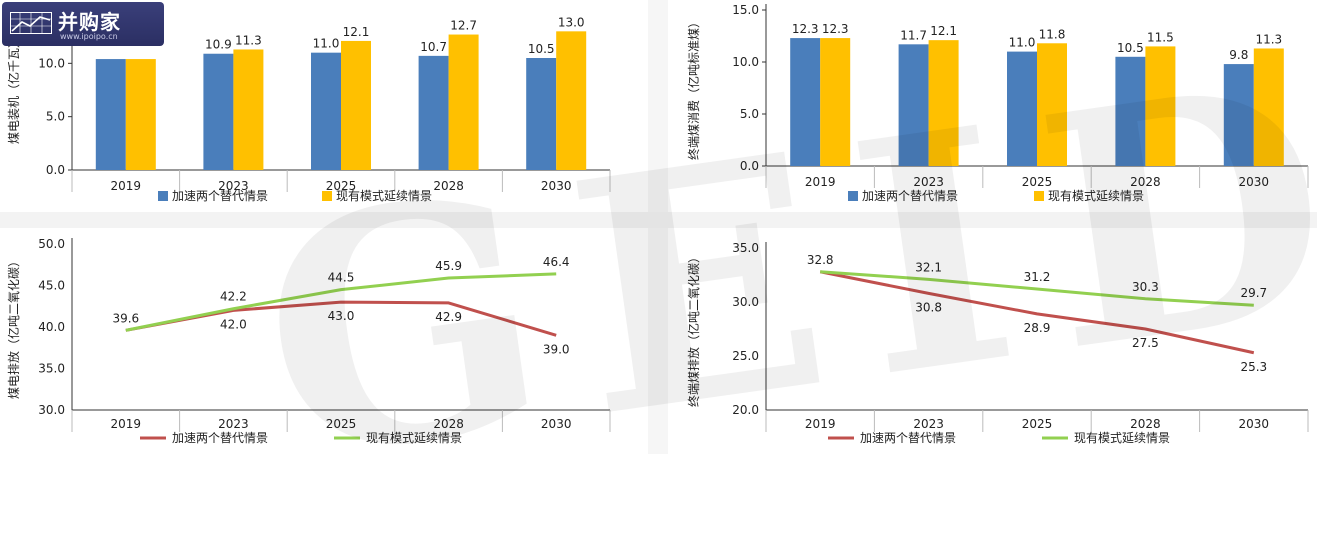  Describe the element at coordinates (1238, 55) in the screenshot. I see `data-label: 9.8` at that location.